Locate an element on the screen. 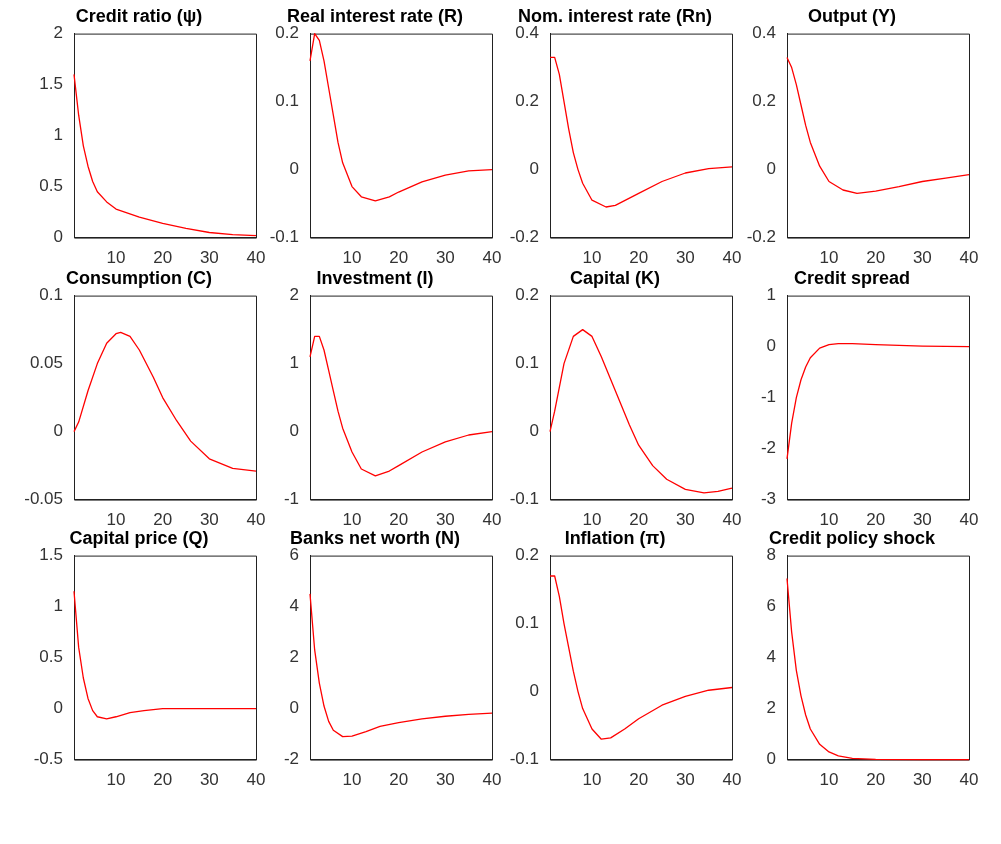 The width and height of the screenshot is (1001, 844). chart-title: Credit ratio (ψ) is located at coordinates (139, 15).